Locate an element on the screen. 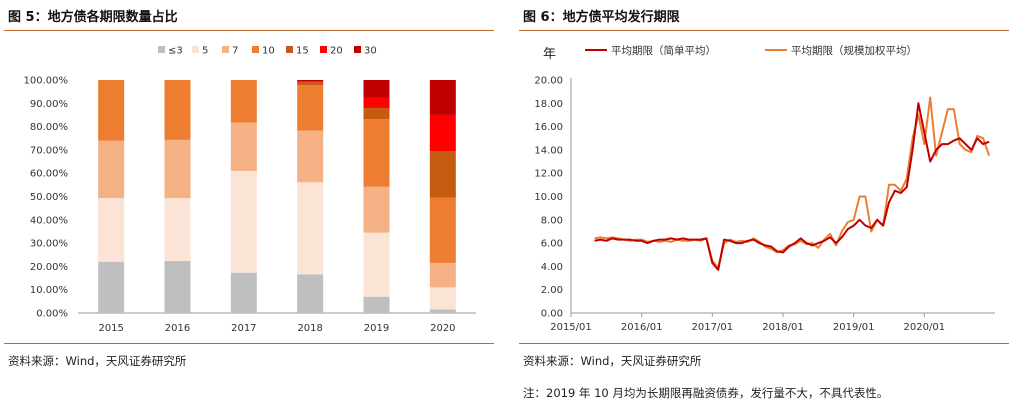 The width and height of the screenshot is (1015, 407). x-tick-label: 2020 is located at coordinates (442, 328).